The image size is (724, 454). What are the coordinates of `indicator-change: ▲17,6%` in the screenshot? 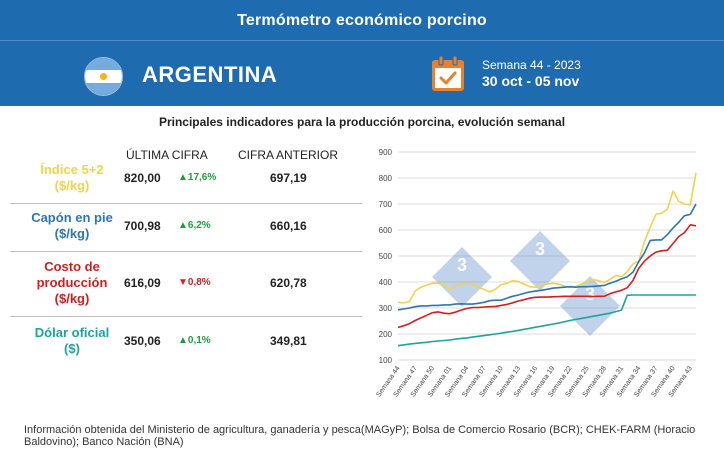 It's located at (197, 177).